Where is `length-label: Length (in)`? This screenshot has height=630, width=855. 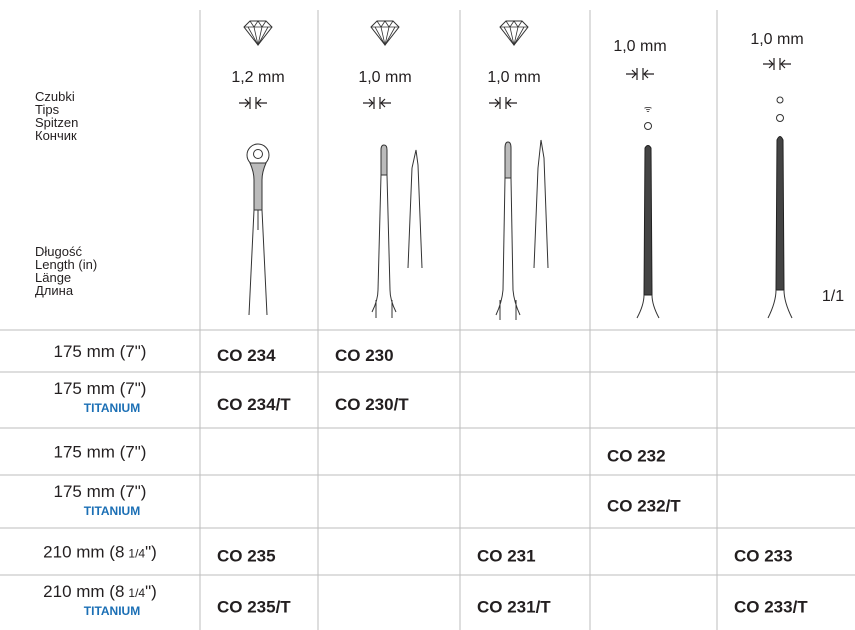
length-label: Length (in) is located at coordinates (66, 264).